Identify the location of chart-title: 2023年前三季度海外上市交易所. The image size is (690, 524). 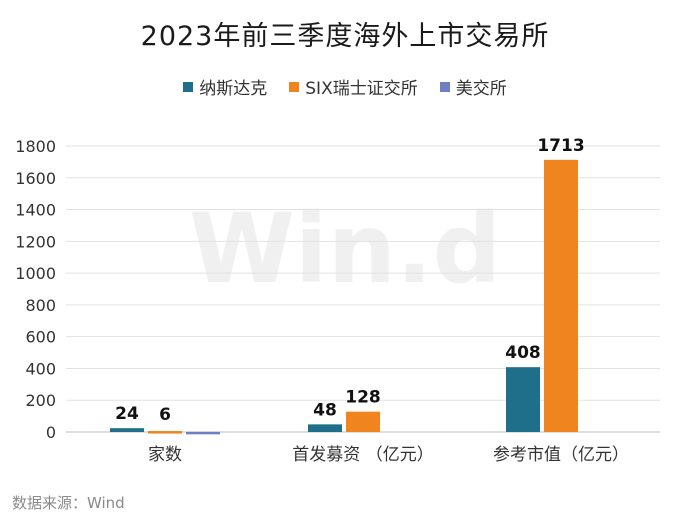
(345, 36).